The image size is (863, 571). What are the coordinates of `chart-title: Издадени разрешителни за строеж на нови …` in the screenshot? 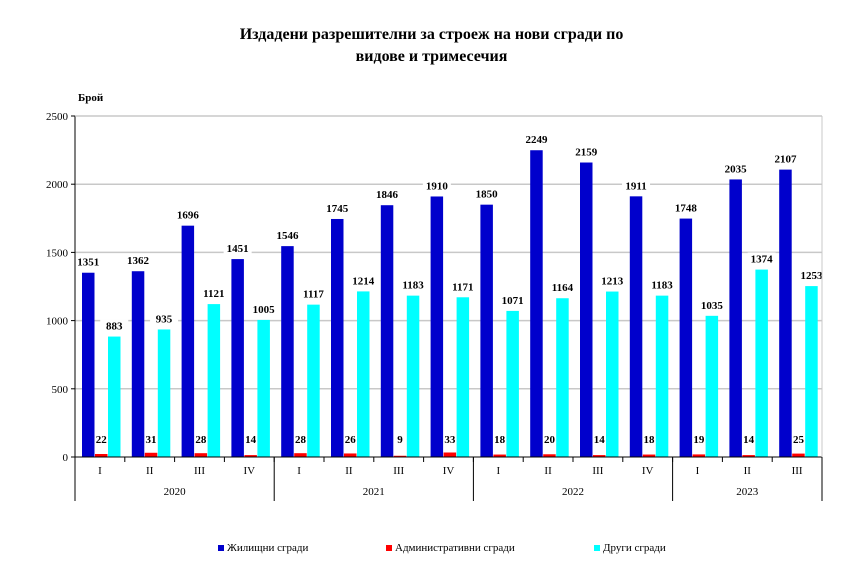 It's located at (431, 46).